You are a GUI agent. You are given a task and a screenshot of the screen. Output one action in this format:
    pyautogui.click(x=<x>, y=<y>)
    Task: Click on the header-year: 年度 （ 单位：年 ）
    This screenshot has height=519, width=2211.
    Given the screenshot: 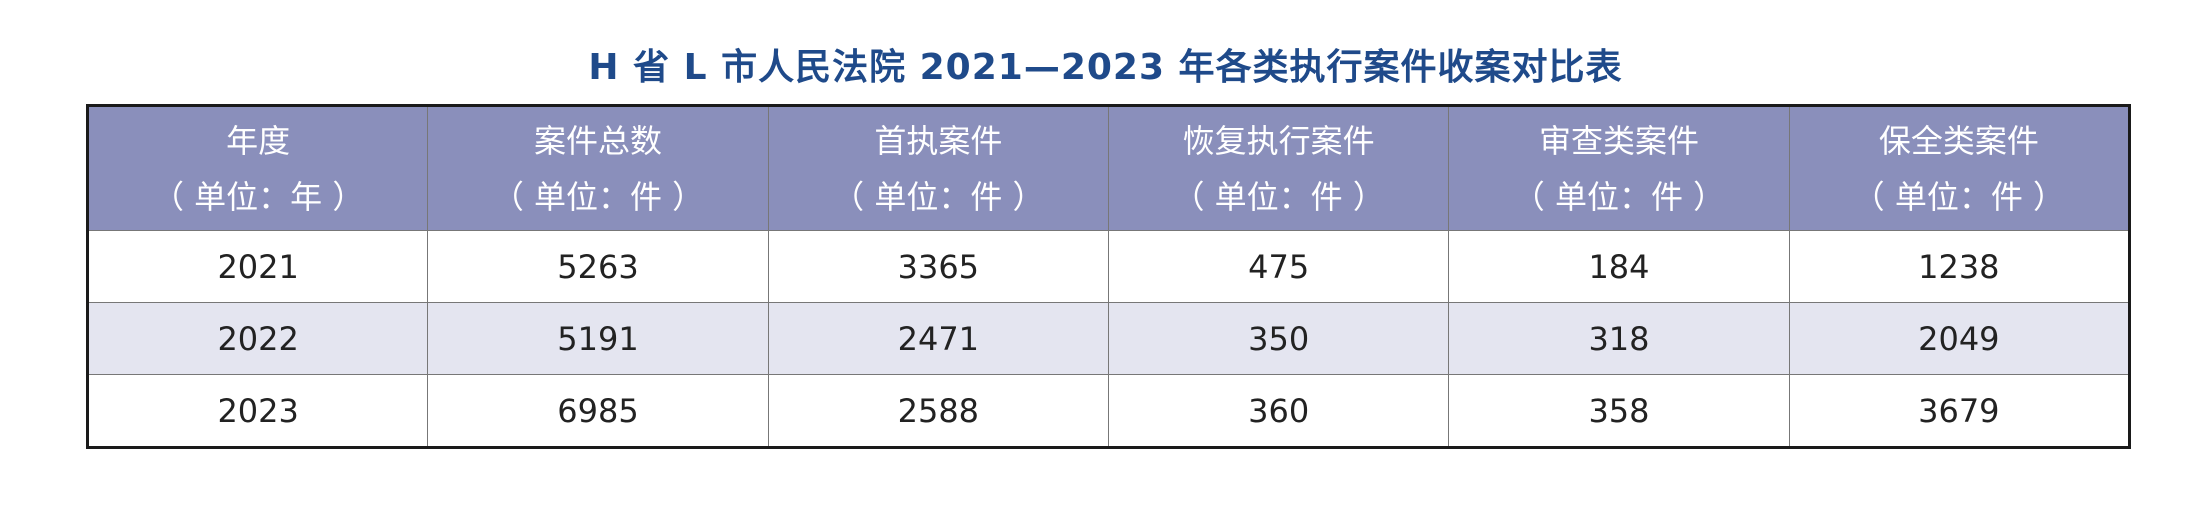 What is the action you would take?
    pyautogui.click(x=257, y=168)
    